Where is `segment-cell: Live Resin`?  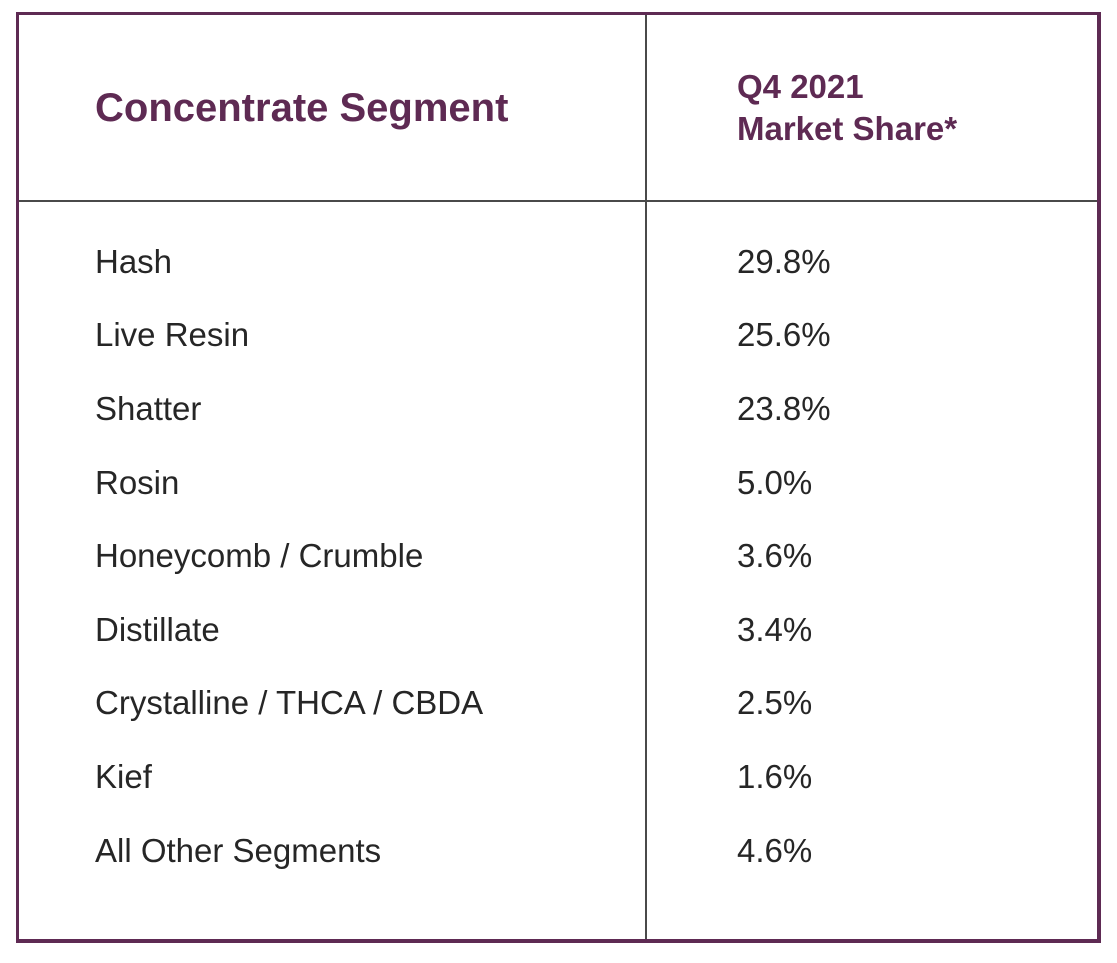 segment-cell: Live Resin is located at coordinates (172, 335).